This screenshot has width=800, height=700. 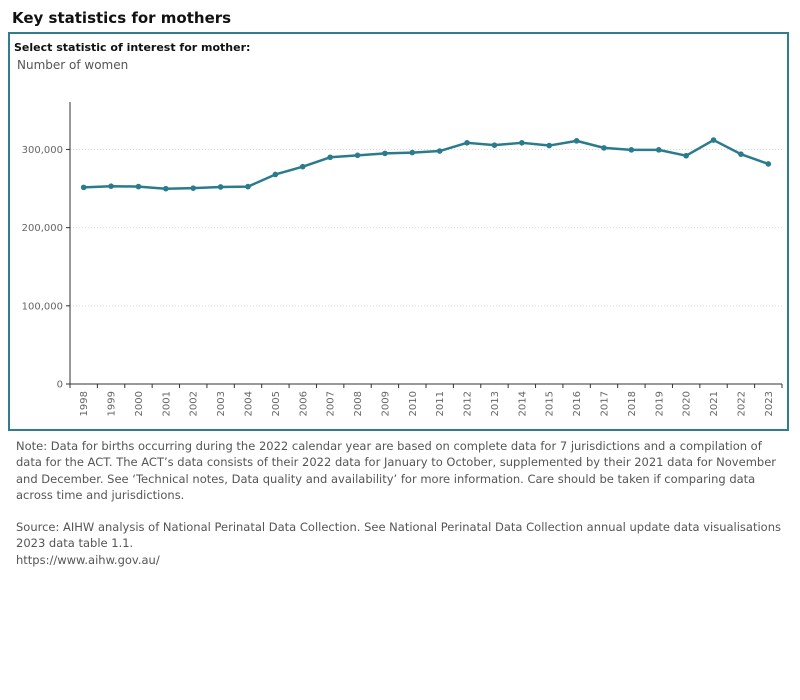 What do you see at coordinates (468, 403) in the screenshot?
I see `x-tick-label: 2012` at bounding box center [468, 403].